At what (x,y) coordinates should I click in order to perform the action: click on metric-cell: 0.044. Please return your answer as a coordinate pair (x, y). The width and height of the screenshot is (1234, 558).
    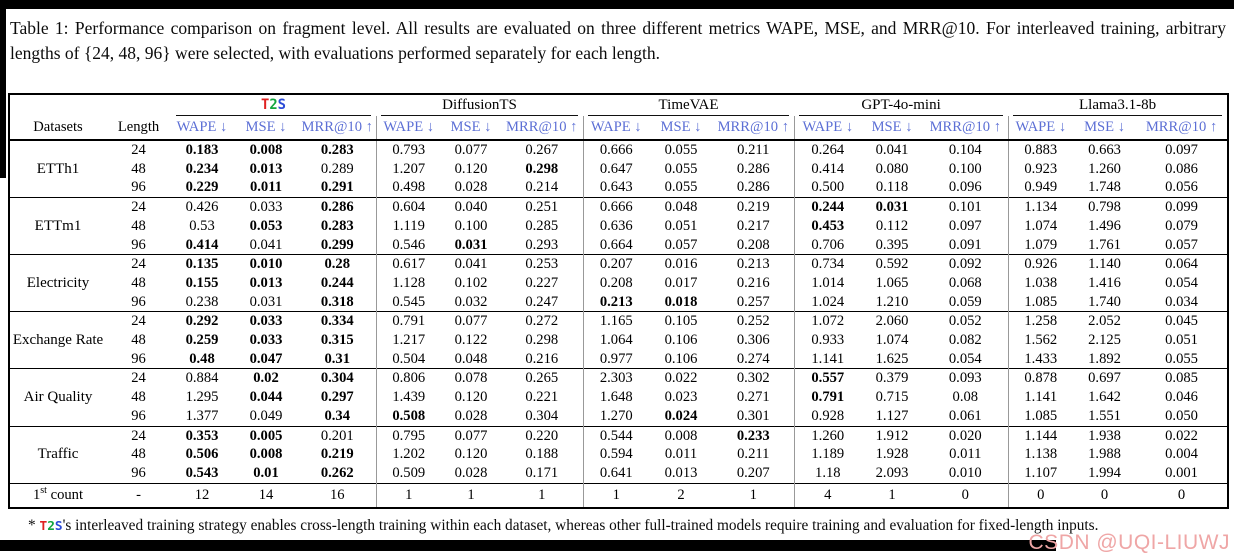
    Looking at the image, I should click on (266, 397).